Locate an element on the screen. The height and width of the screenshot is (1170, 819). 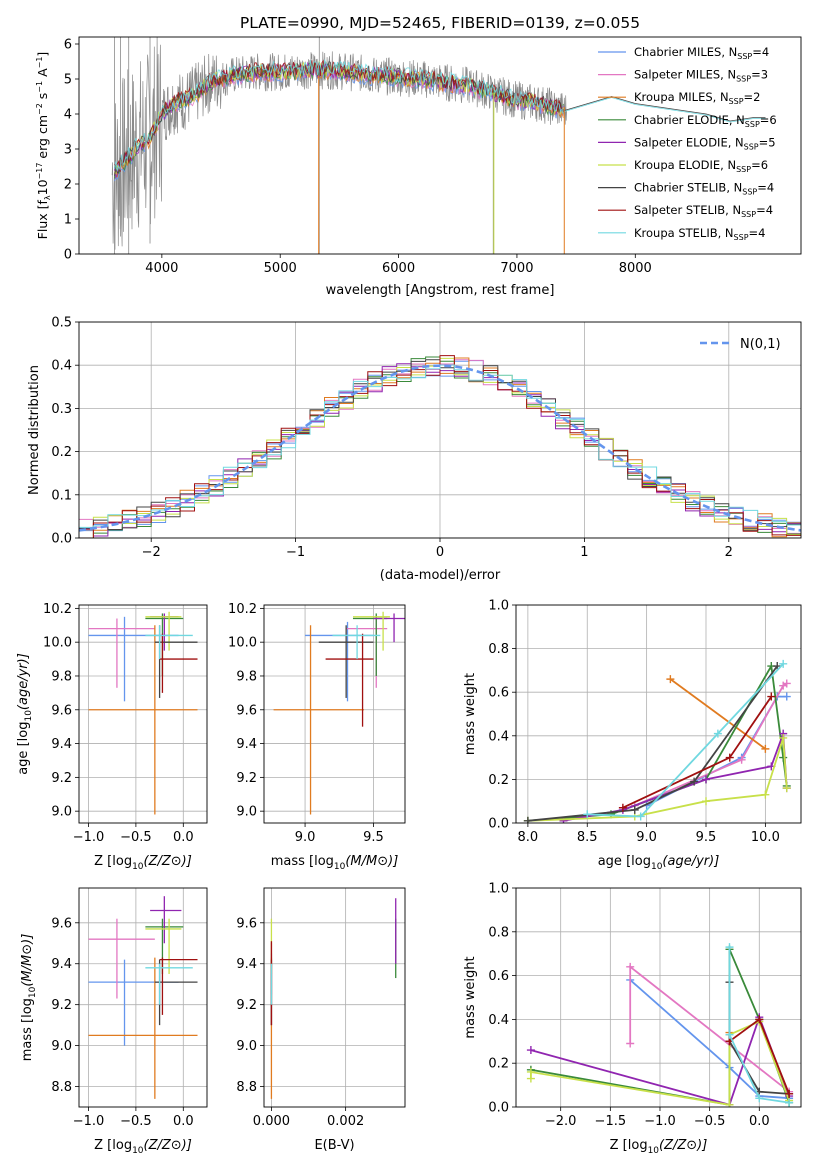
legend-label: Salpeter MILES, NSSP=3 is located at coordinates (701, 76).